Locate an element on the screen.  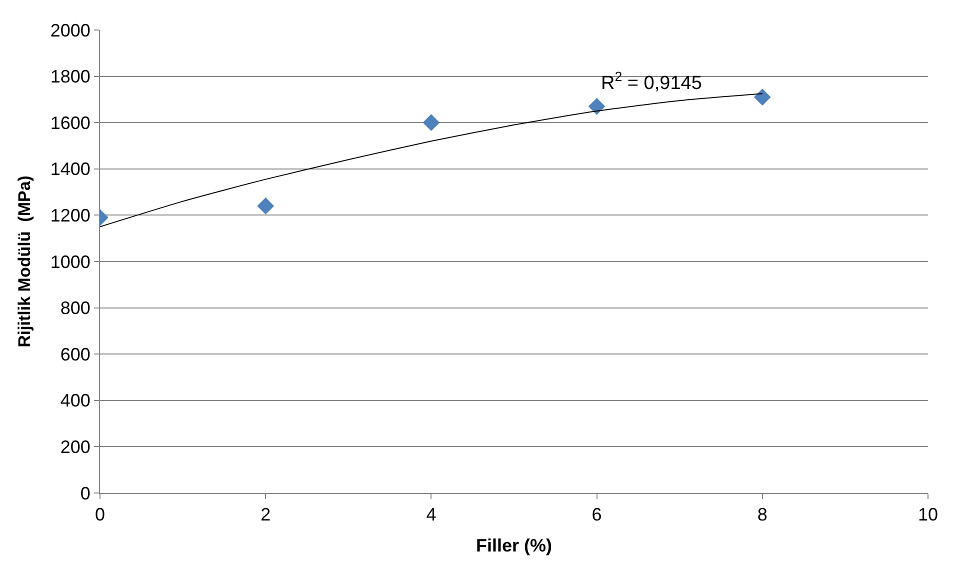
y-tick-label: 400 is located at coordinates (75, 400).